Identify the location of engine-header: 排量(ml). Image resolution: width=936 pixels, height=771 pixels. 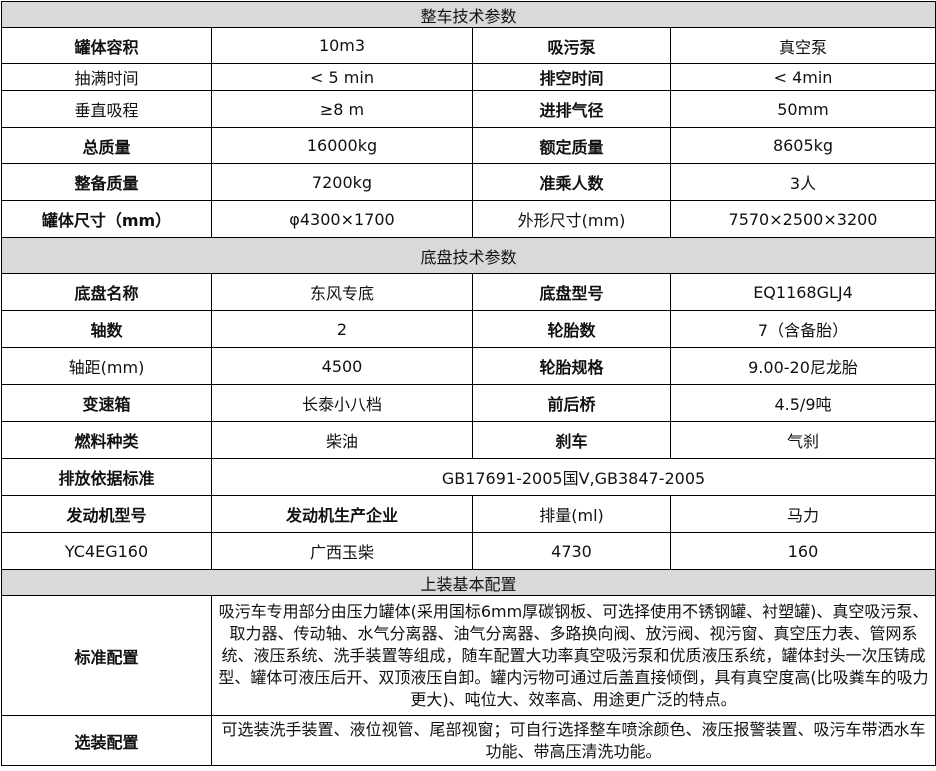
(571, 514).